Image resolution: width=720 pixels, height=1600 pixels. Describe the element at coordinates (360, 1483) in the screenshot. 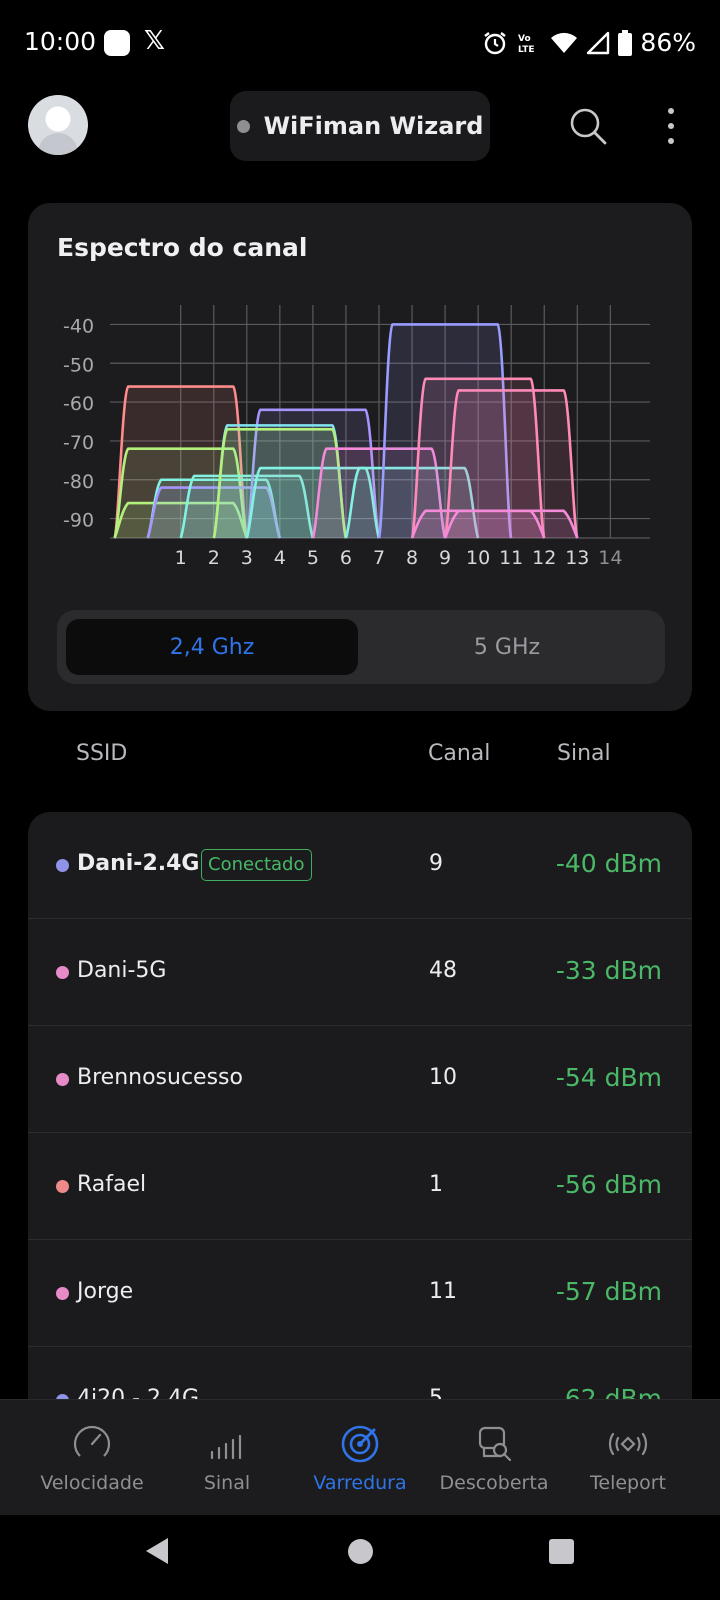

I see `nav-label: Varredura` at that location.